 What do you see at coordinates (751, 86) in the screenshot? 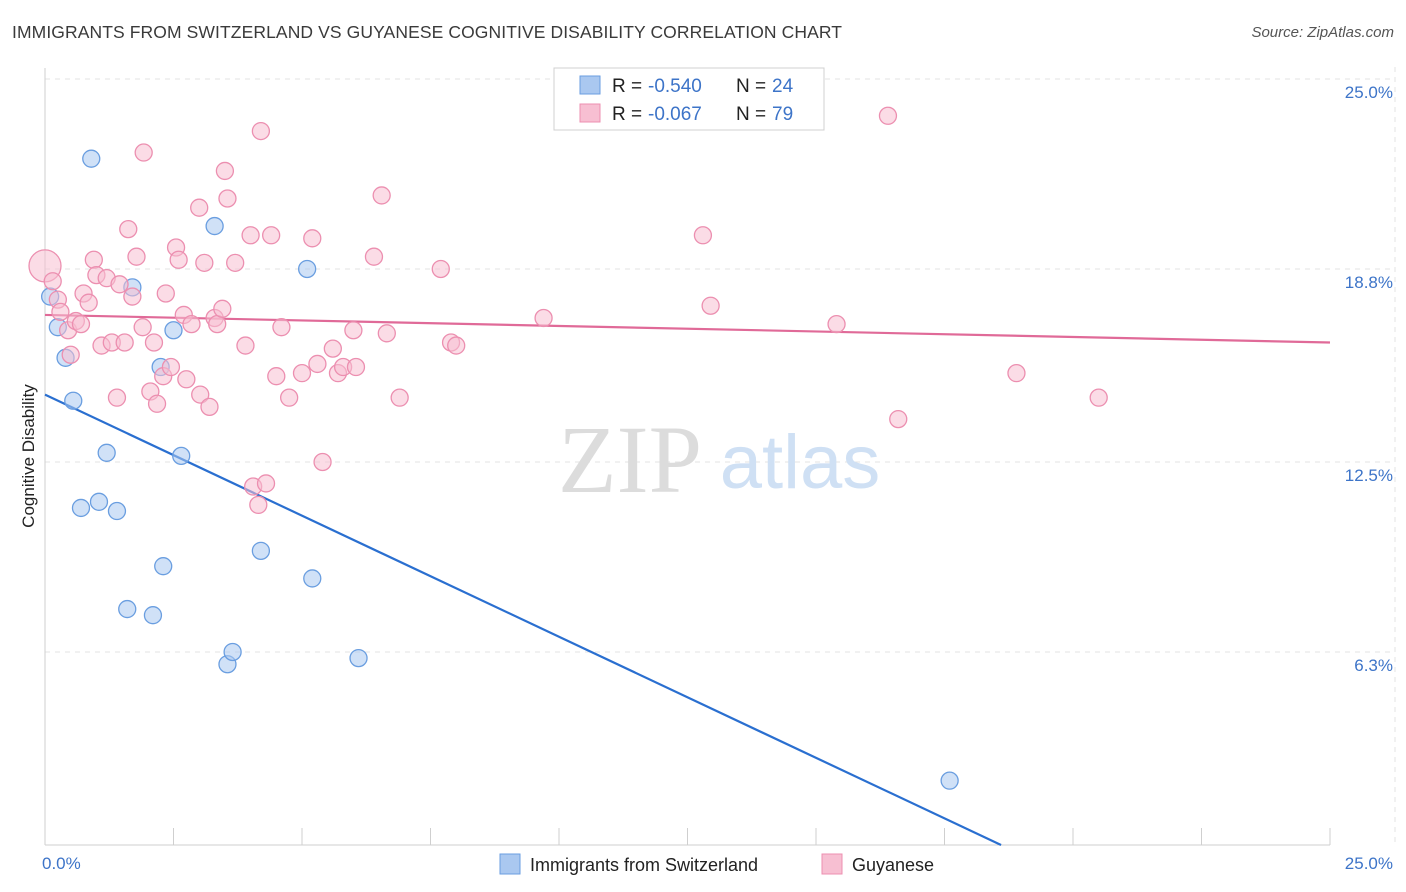
I see `legend-n-label-1: N =` at bounding box center [751, 86].